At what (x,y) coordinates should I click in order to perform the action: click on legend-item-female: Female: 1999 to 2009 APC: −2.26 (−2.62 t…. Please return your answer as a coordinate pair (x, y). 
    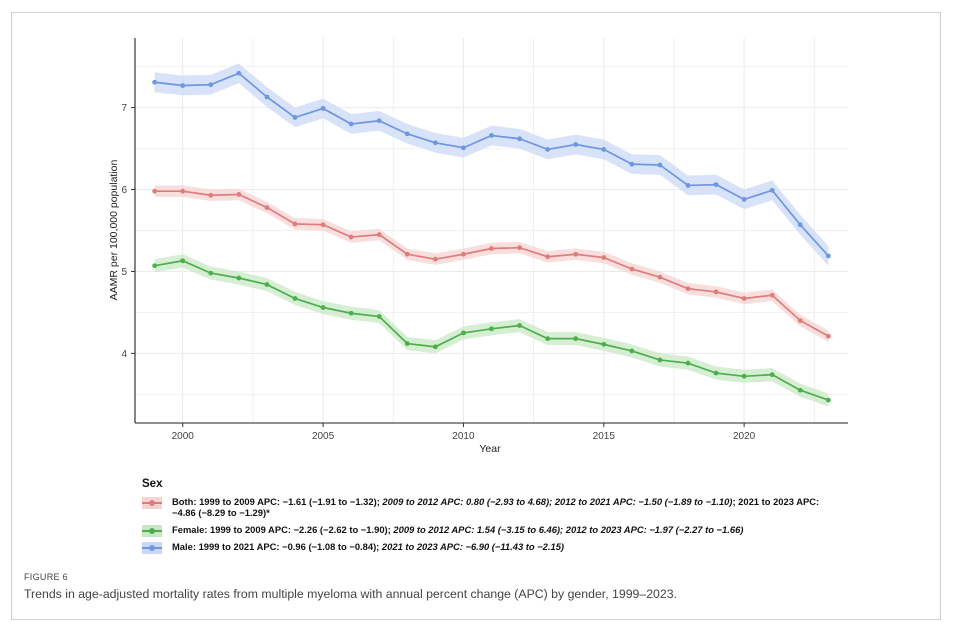
    Looking at the image, I should click on (492, 530).